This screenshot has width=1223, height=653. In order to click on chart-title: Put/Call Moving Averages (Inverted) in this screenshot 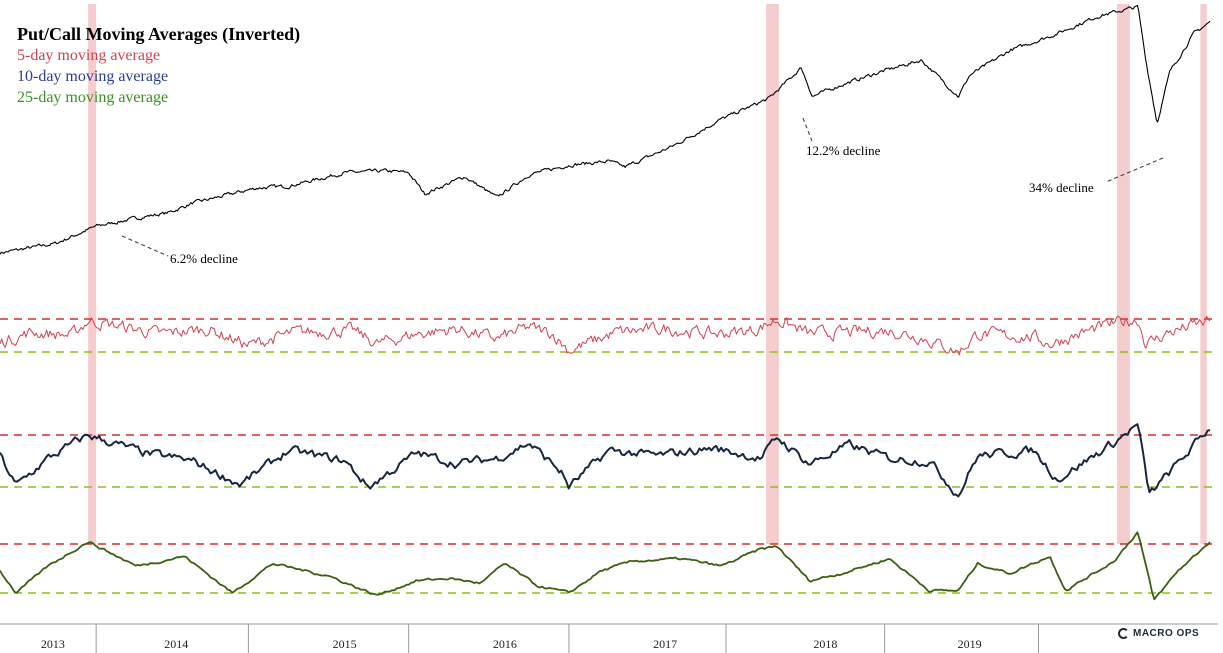, I will do `click(159, 34)`.